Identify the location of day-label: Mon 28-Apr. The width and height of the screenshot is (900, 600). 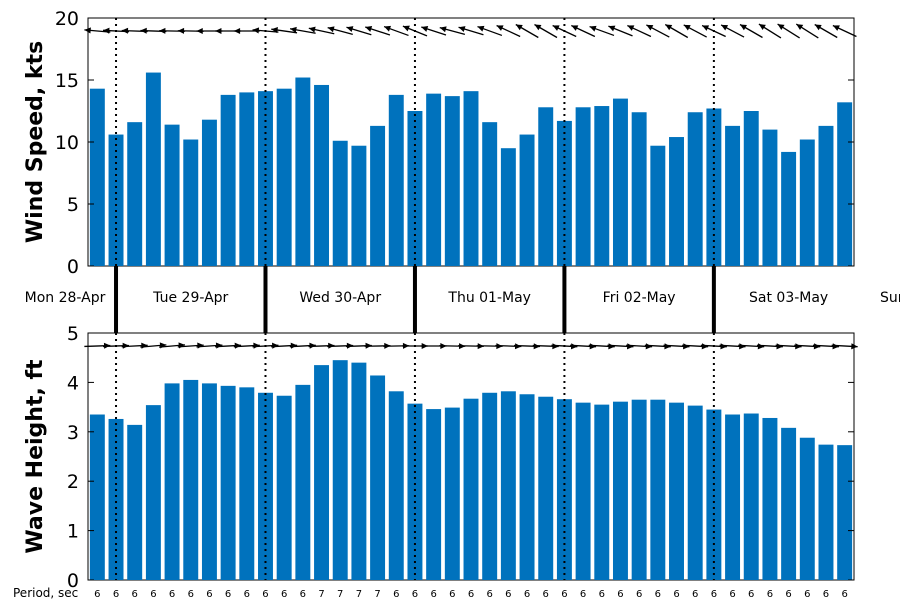
(65, 298).